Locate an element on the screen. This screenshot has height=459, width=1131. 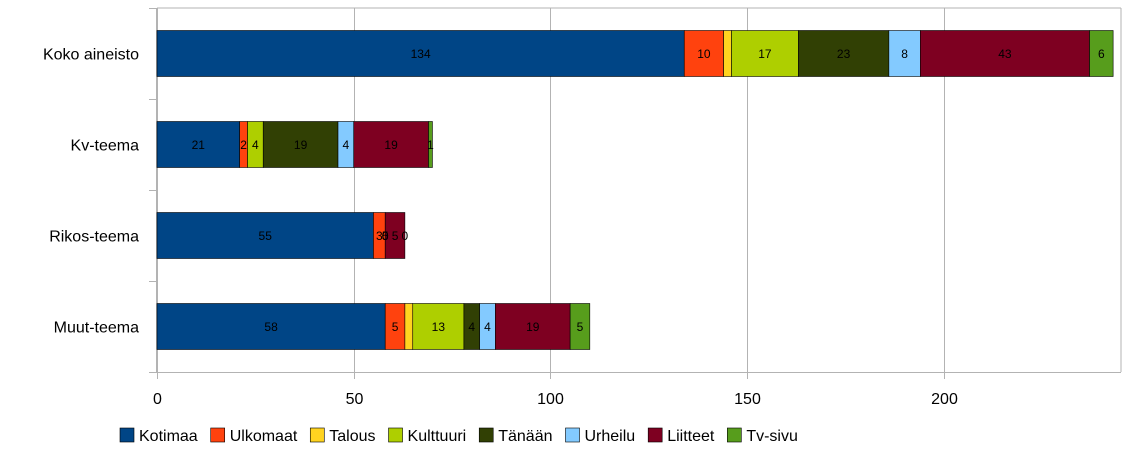
category-label-3: Muut-teema is located at coordinates (96, 328).